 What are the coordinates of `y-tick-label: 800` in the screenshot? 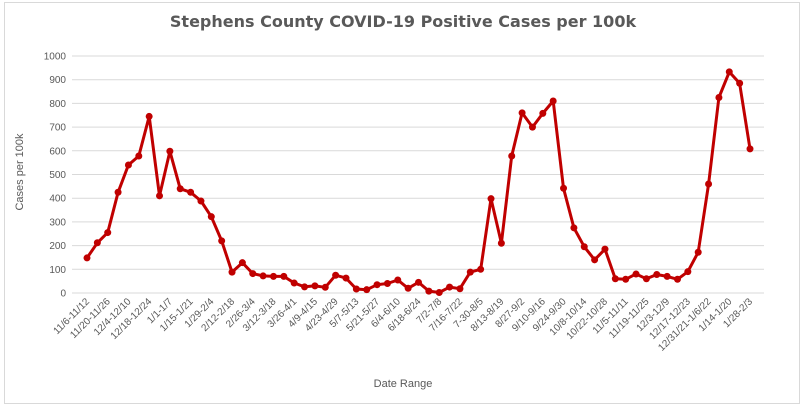 It's located at (57, 104).